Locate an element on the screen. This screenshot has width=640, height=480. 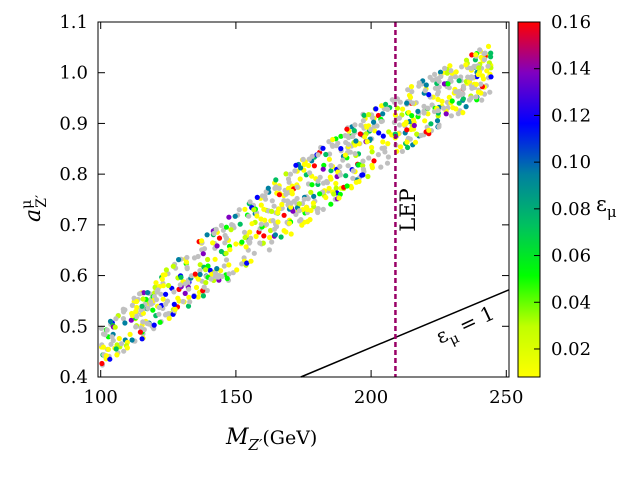
x-tick-label: 100 is located at coordinates (101, 397).